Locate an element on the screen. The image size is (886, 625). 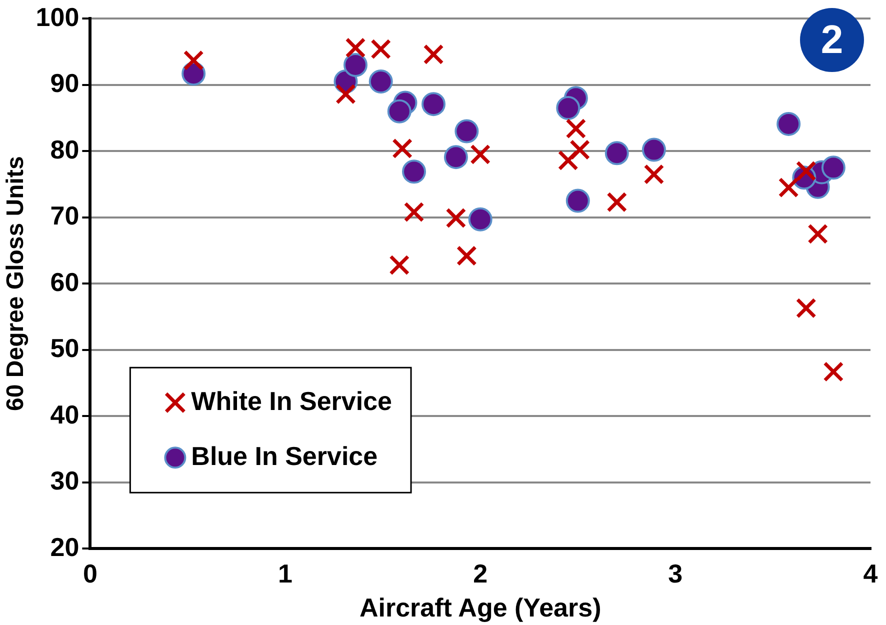
x-tick-label: 4 is located at coordinates (870, 573).